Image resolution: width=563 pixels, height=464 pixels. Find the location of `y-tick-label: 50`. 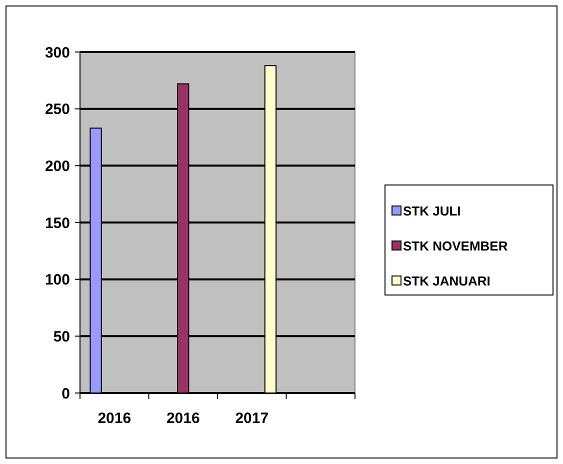

y-tick-label: 50 is located at coordinates (61, 337).